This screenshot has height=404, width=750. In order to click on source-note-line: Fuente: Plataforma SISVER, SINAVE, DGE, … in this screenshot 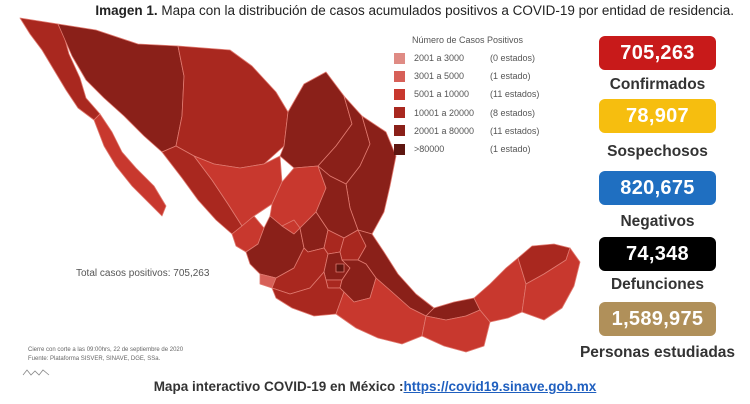, I will do `click(94, 359)`.